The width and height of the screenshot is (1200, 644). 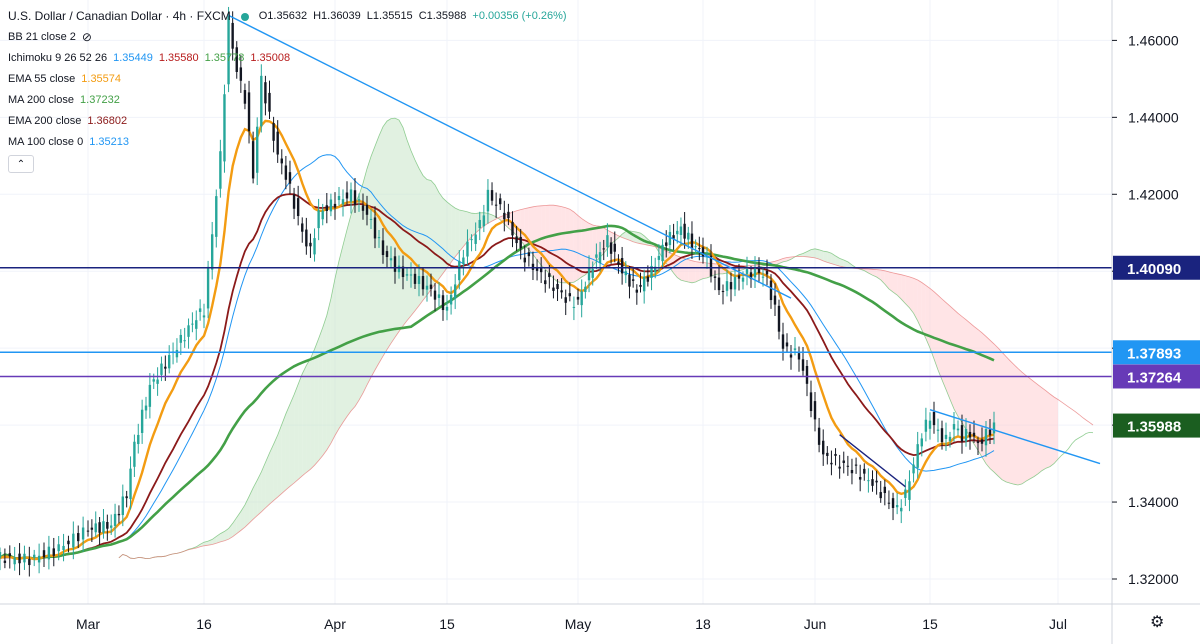 What do you see at coordinates (86, 37) in the screenshot?
I see `hidden-eye-icon: ⊘` at bounding box center [86, 37].